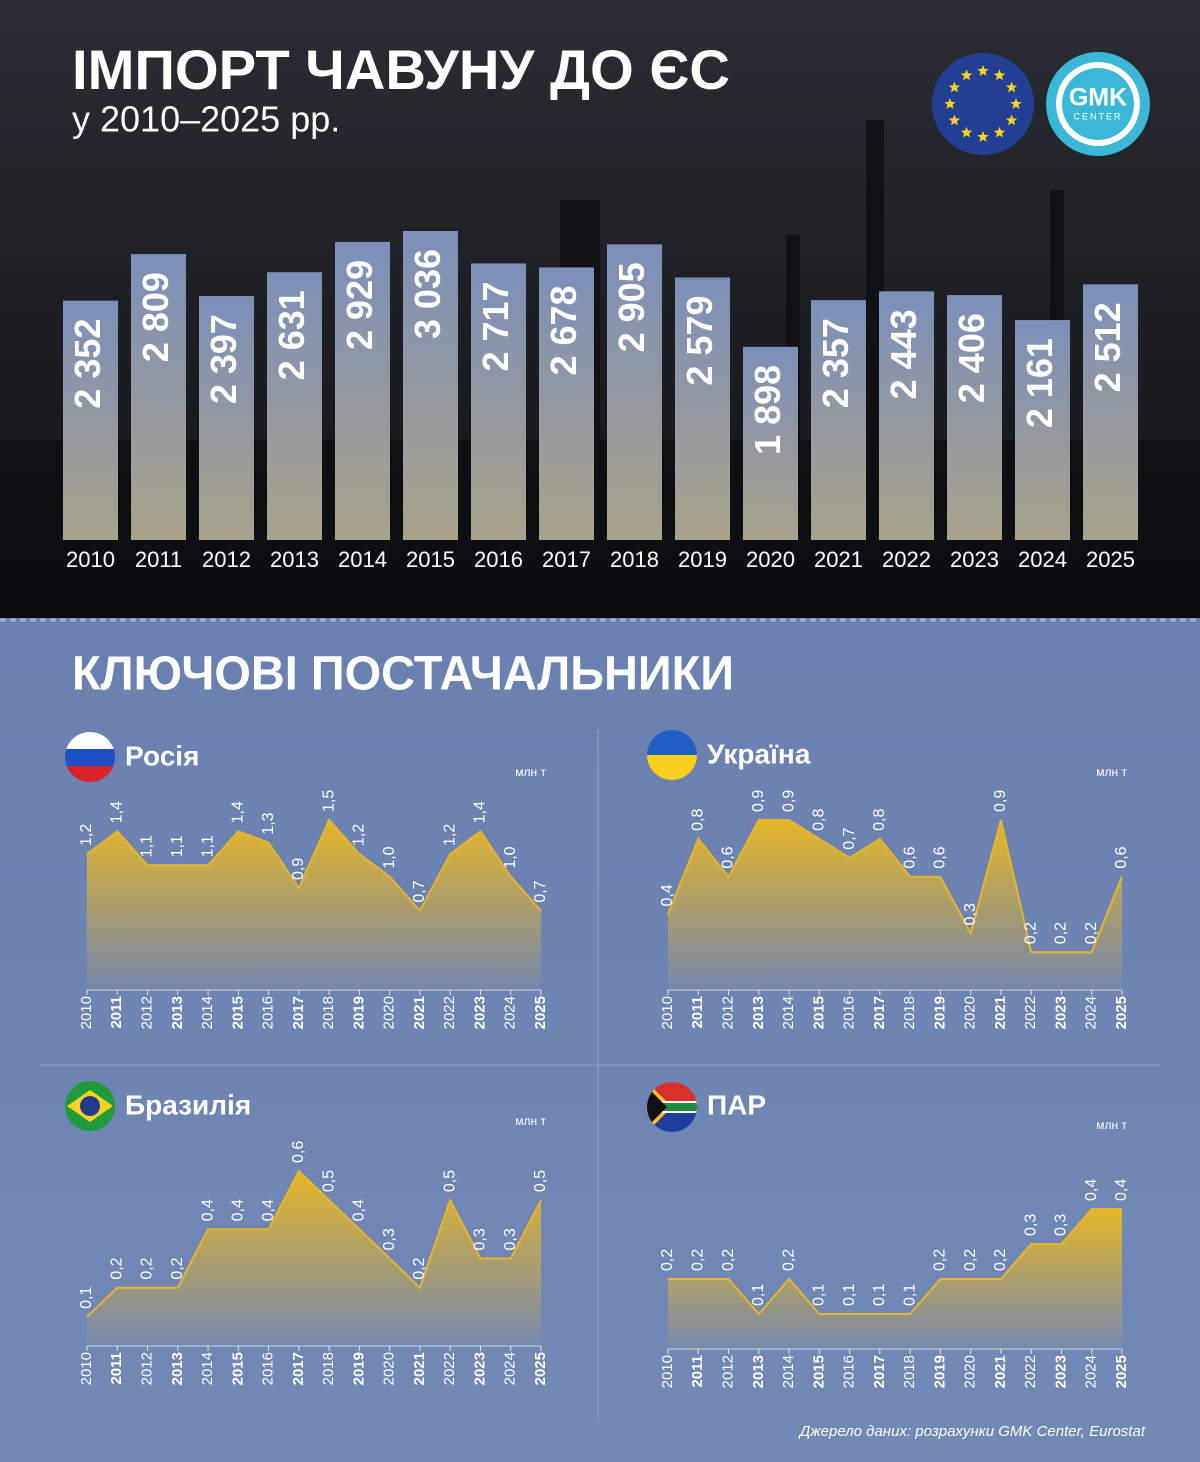 Image resolution: width=1200 pixels, height=1462 pixels. What do you see at coordinates (401, 69) in the screenshot?
I see `title: ІМПОРТ ЧАВУНУ ДО ЄС` at bounding box center [401, 69].